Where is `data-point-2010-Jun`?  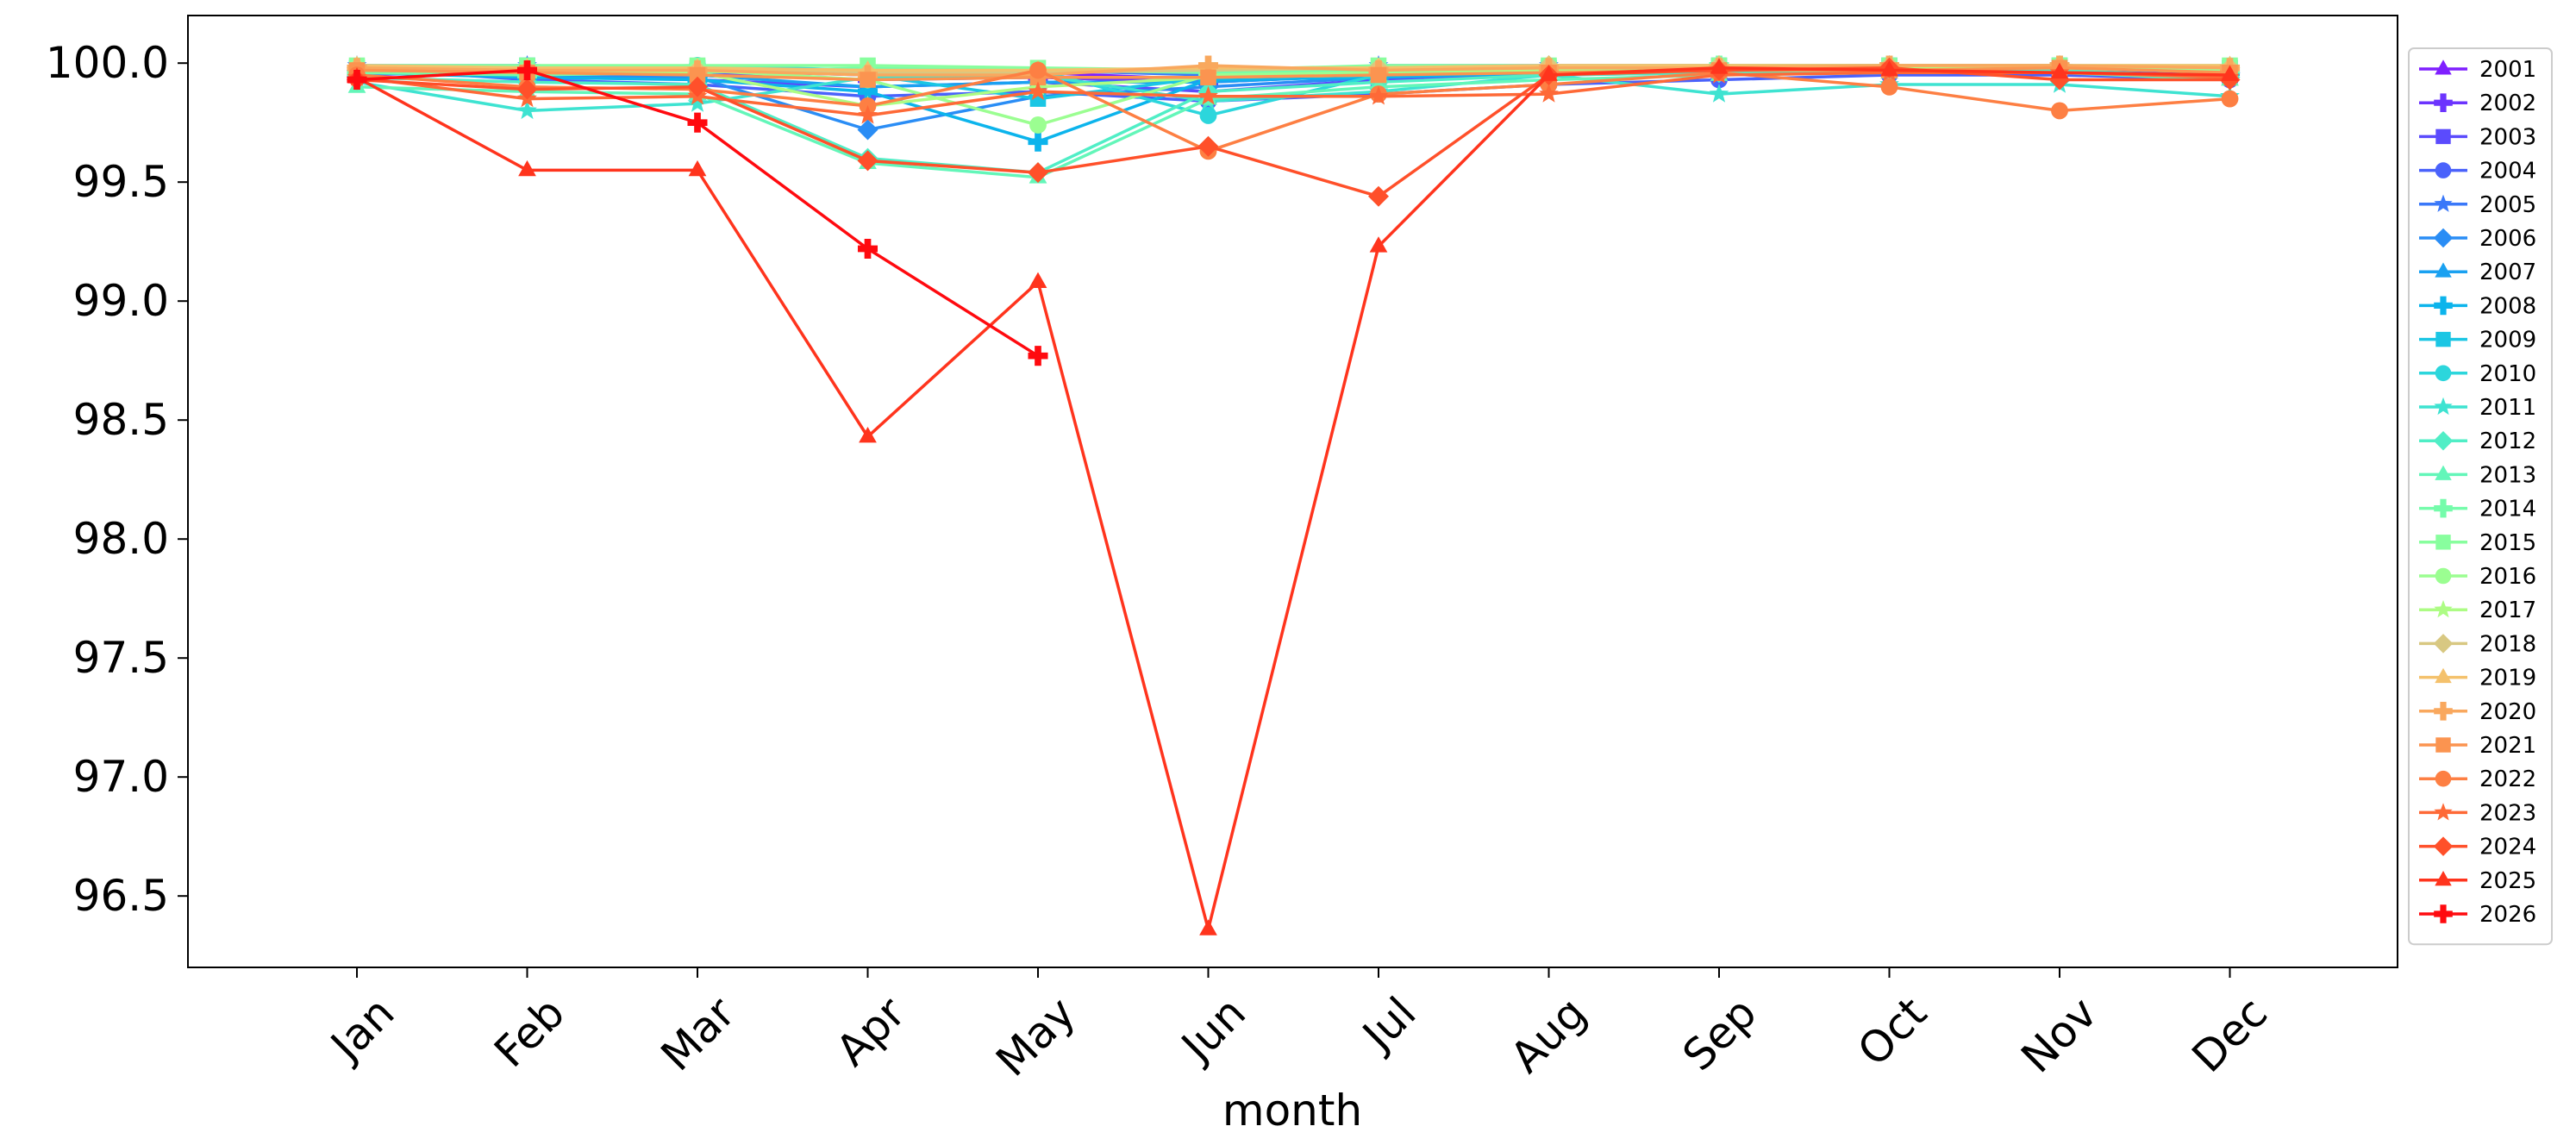
data-point-2010-Jun is located at coordinates (1208, 115).